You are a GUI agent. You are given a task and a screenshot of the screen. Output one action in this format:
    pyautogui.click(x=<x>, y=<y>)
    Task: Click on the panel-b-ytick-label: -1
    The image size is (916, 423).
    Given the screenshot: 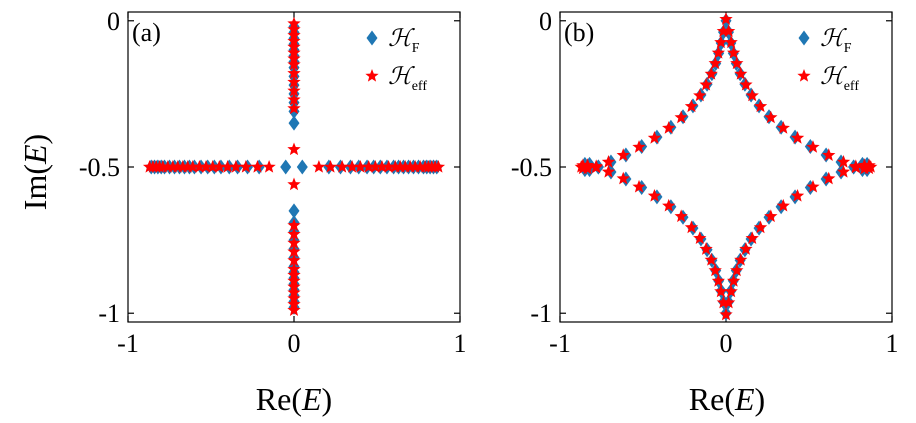 What is the action you would take?
    pyautogui.click(x=541, y=313)
    